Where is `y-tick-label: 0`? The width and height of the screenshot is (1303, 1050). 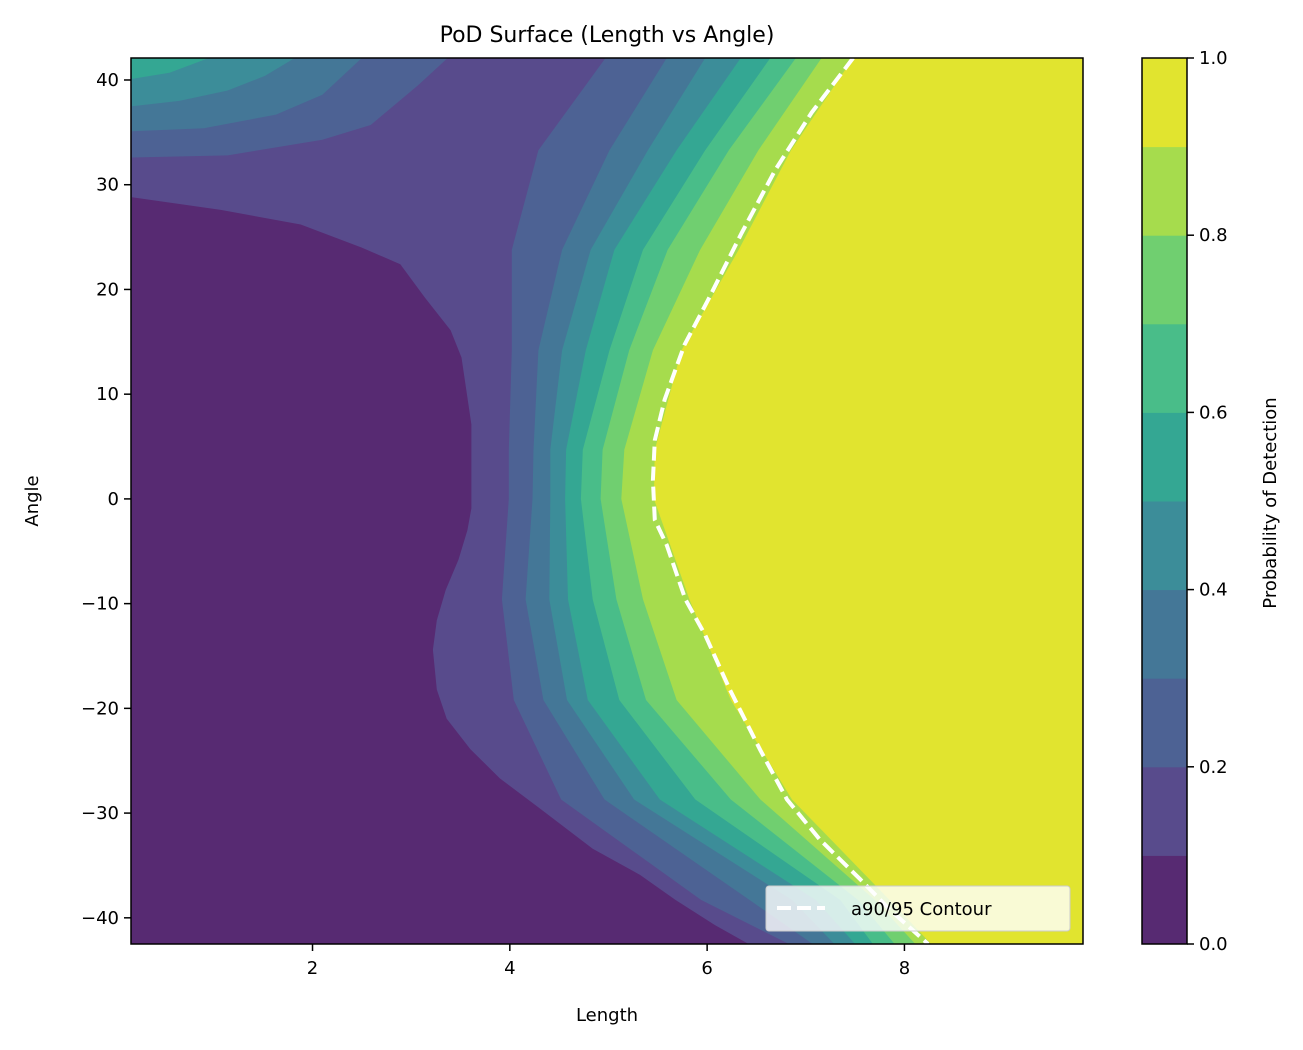 y-tick-label: 0 is located at coordinates (113, 499).